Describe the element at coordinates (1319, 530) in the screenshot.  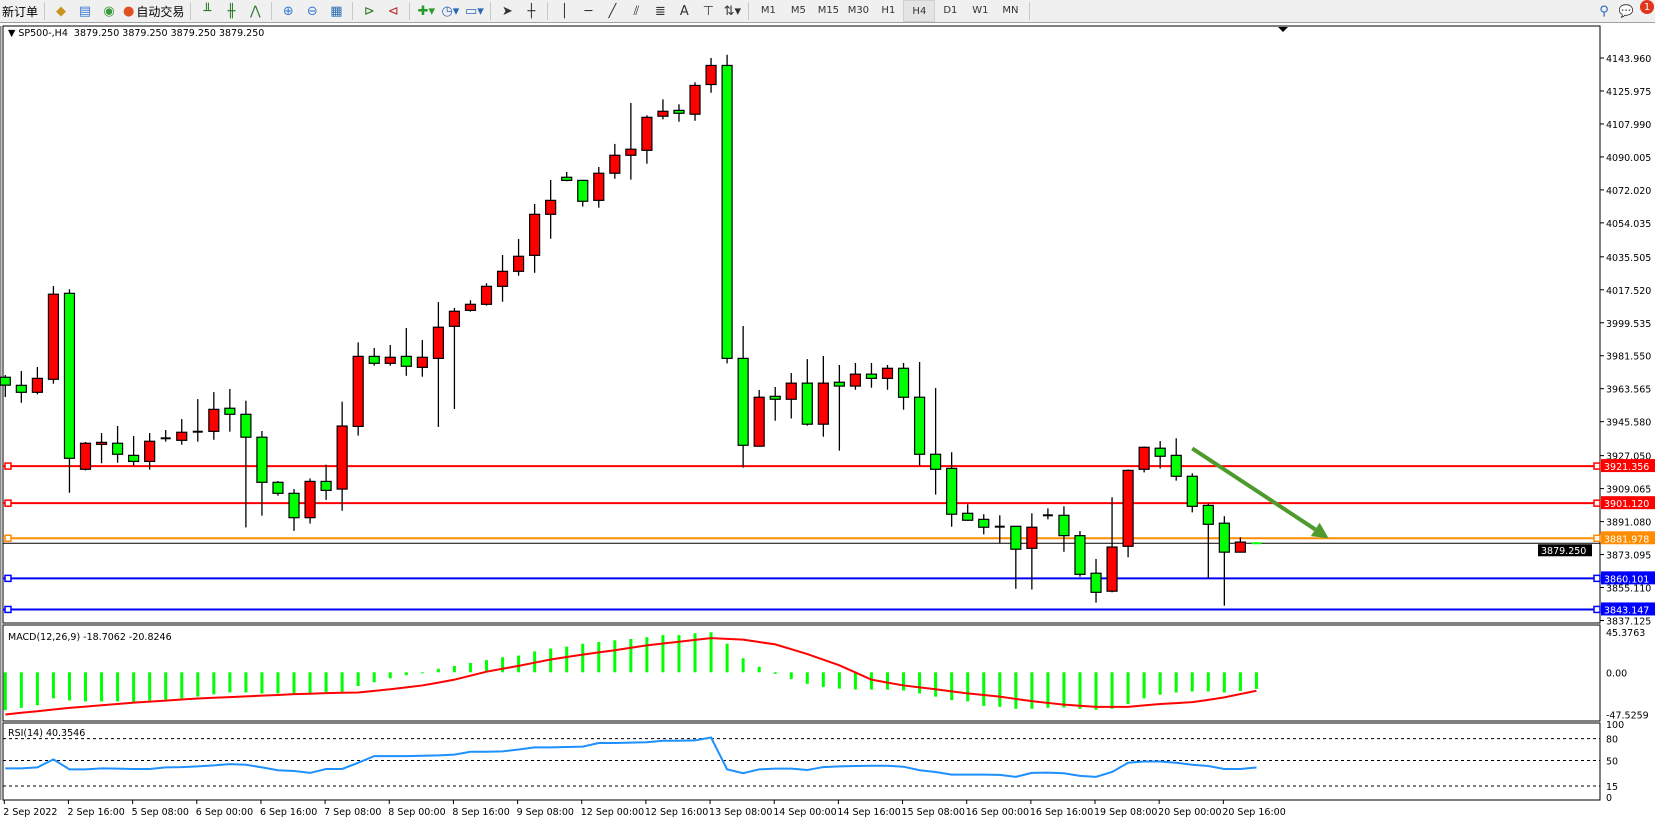
I see `trend-arrow-head-icon` at that location.